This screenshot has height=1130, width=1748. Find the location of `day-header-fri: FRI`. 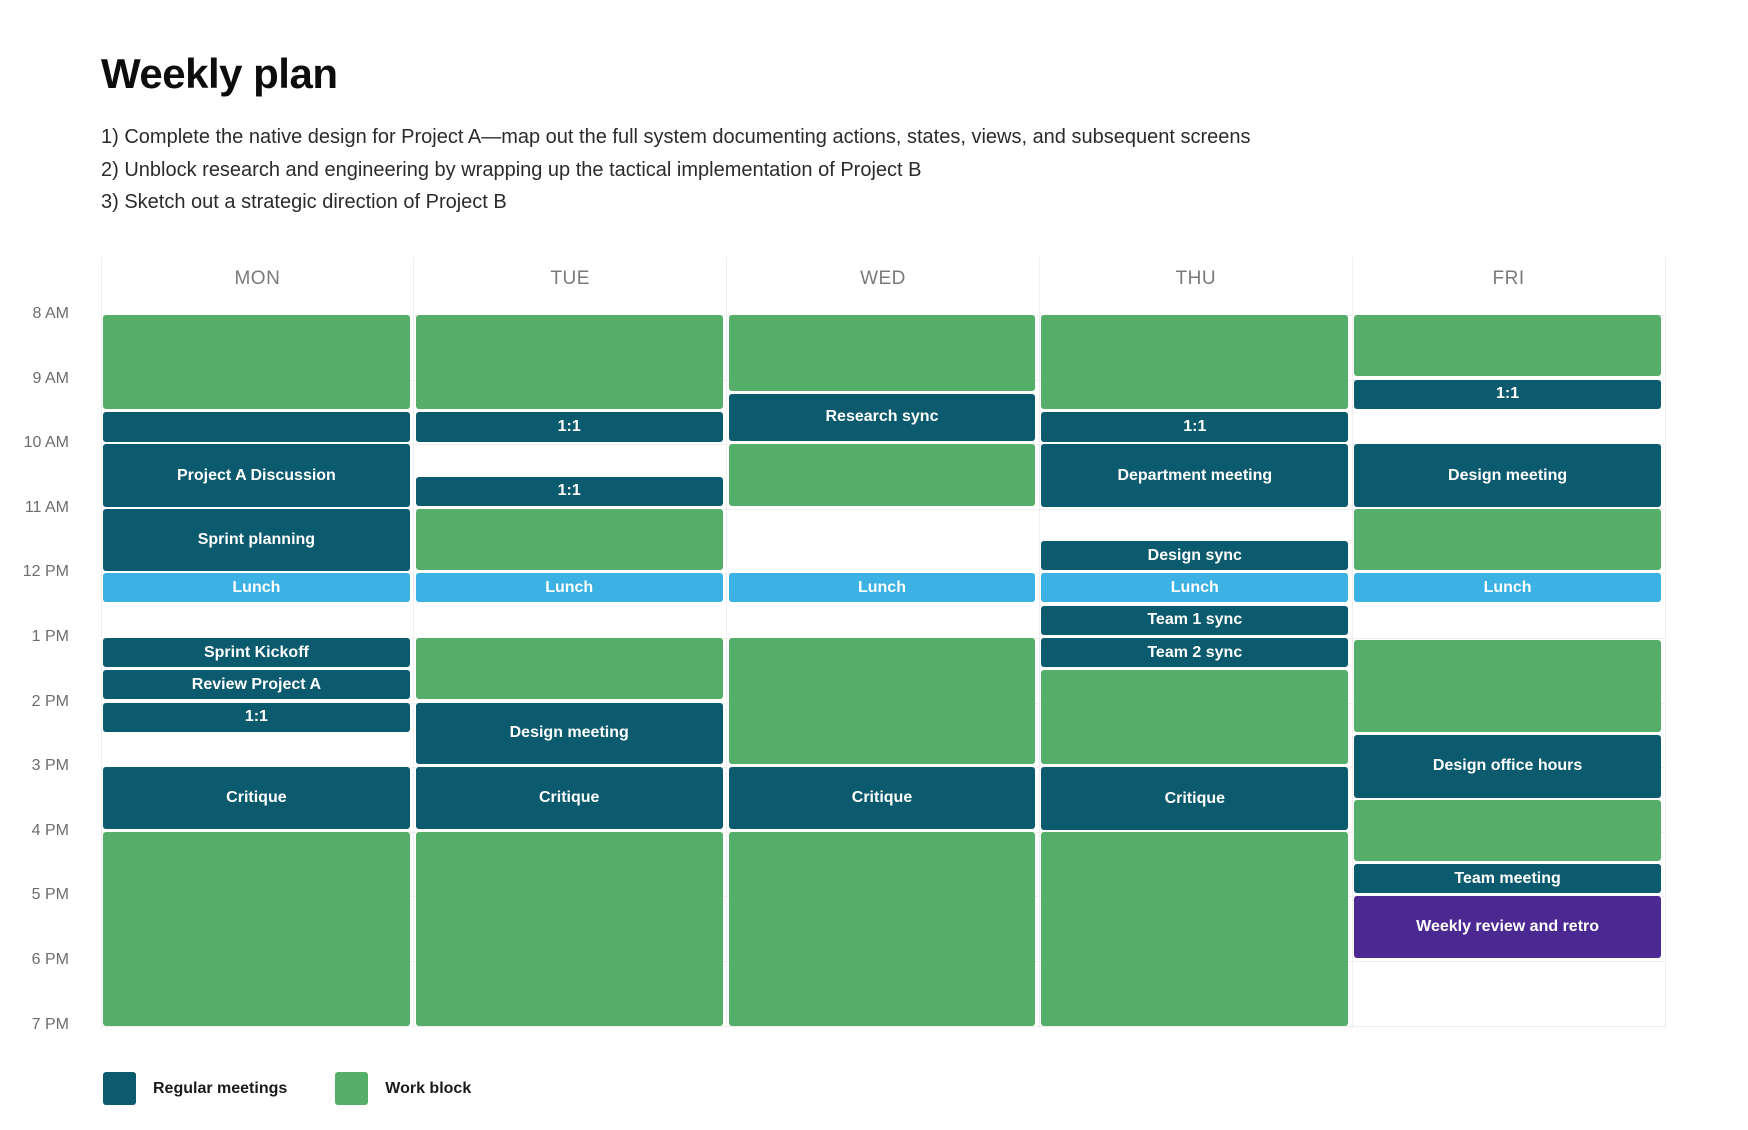

day-header-fri: FRI is located at coordinates (1508, 278).